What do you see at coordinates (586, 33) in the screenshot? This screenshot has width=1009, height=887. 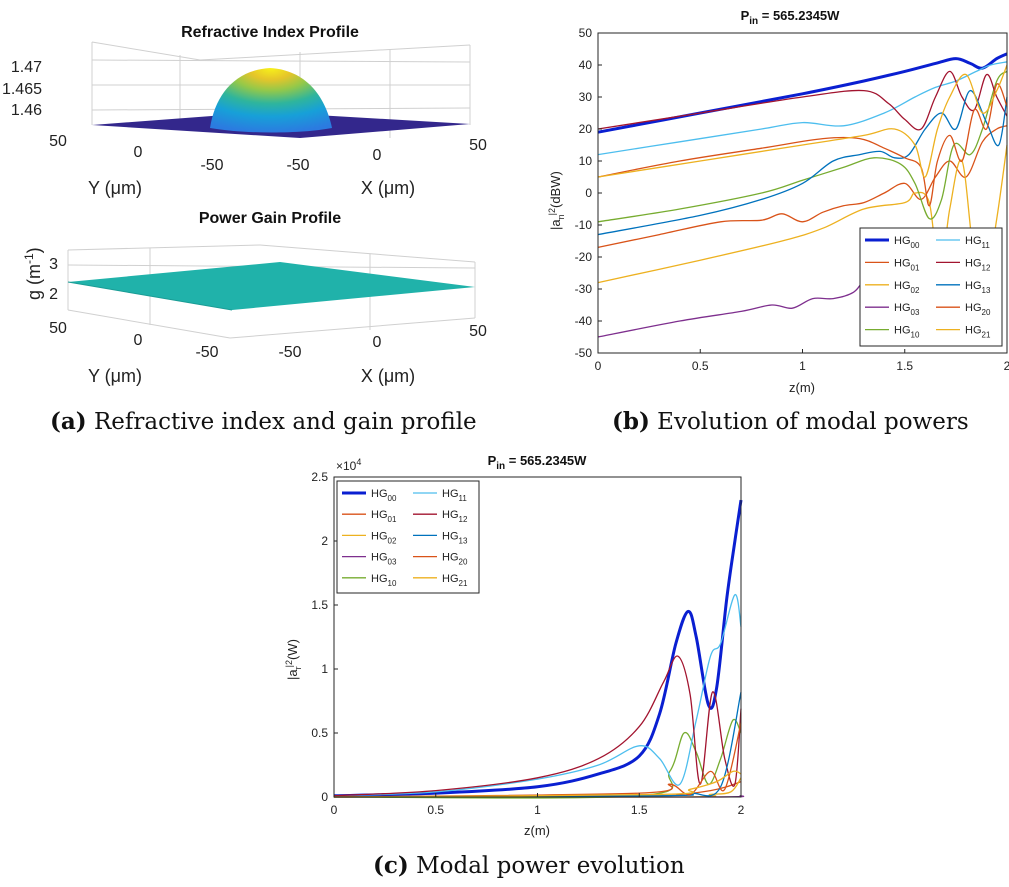 I see `y-tick-label: 50` at bounding box center [586, 33].